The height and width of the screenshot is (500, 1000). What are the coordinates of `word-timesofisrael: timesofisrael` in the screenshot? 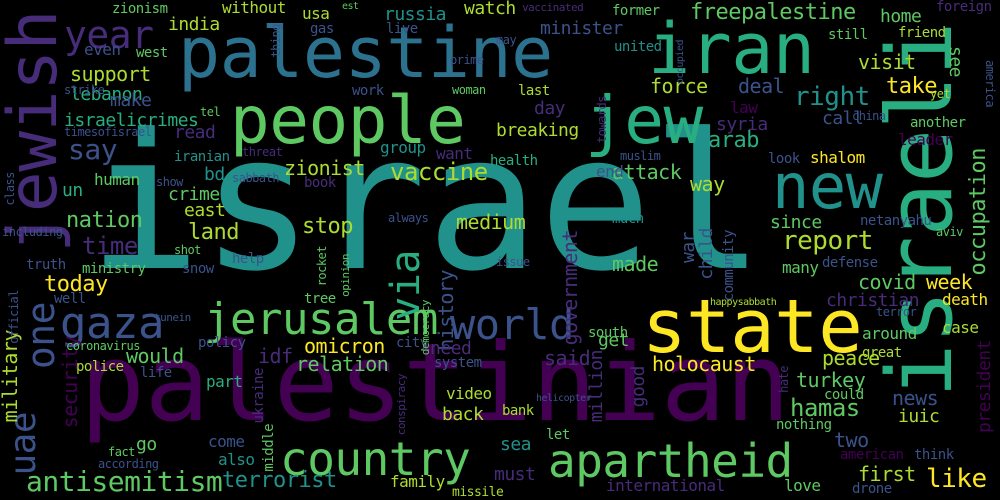 It's located at (108, 132).